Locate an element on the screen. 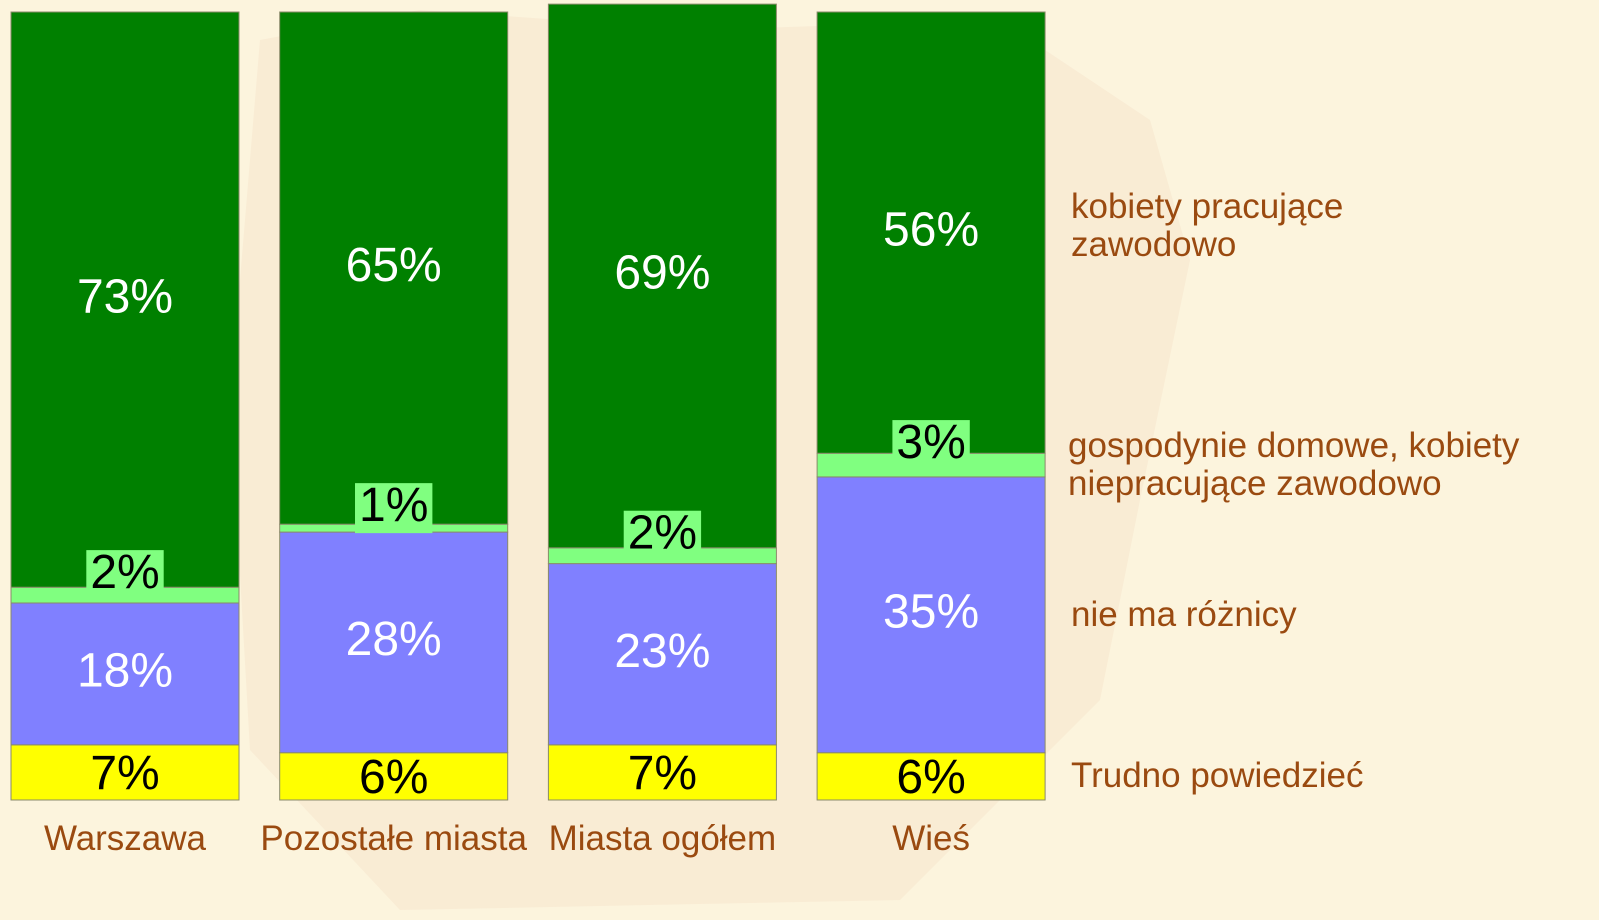  value-label: 28% is located at coordinates (394, 639).